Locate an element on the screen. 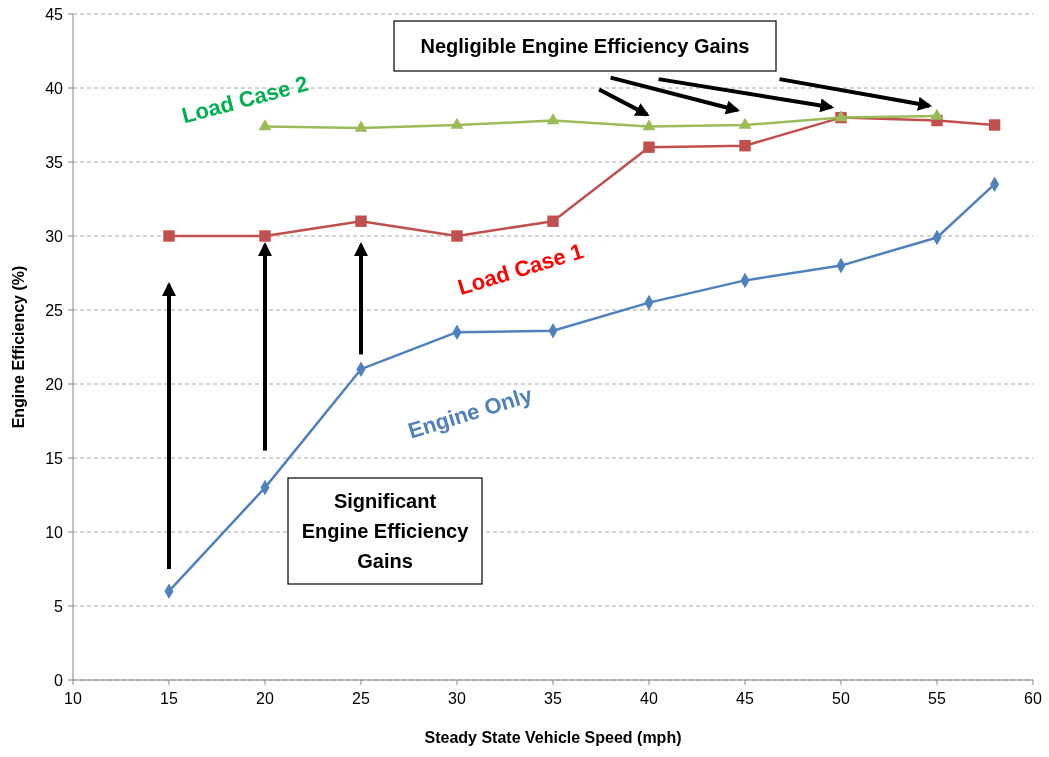 The height and width of the screenshot is (757, 1049). x-tick-label: 30 is located at coordinates (457, 698).